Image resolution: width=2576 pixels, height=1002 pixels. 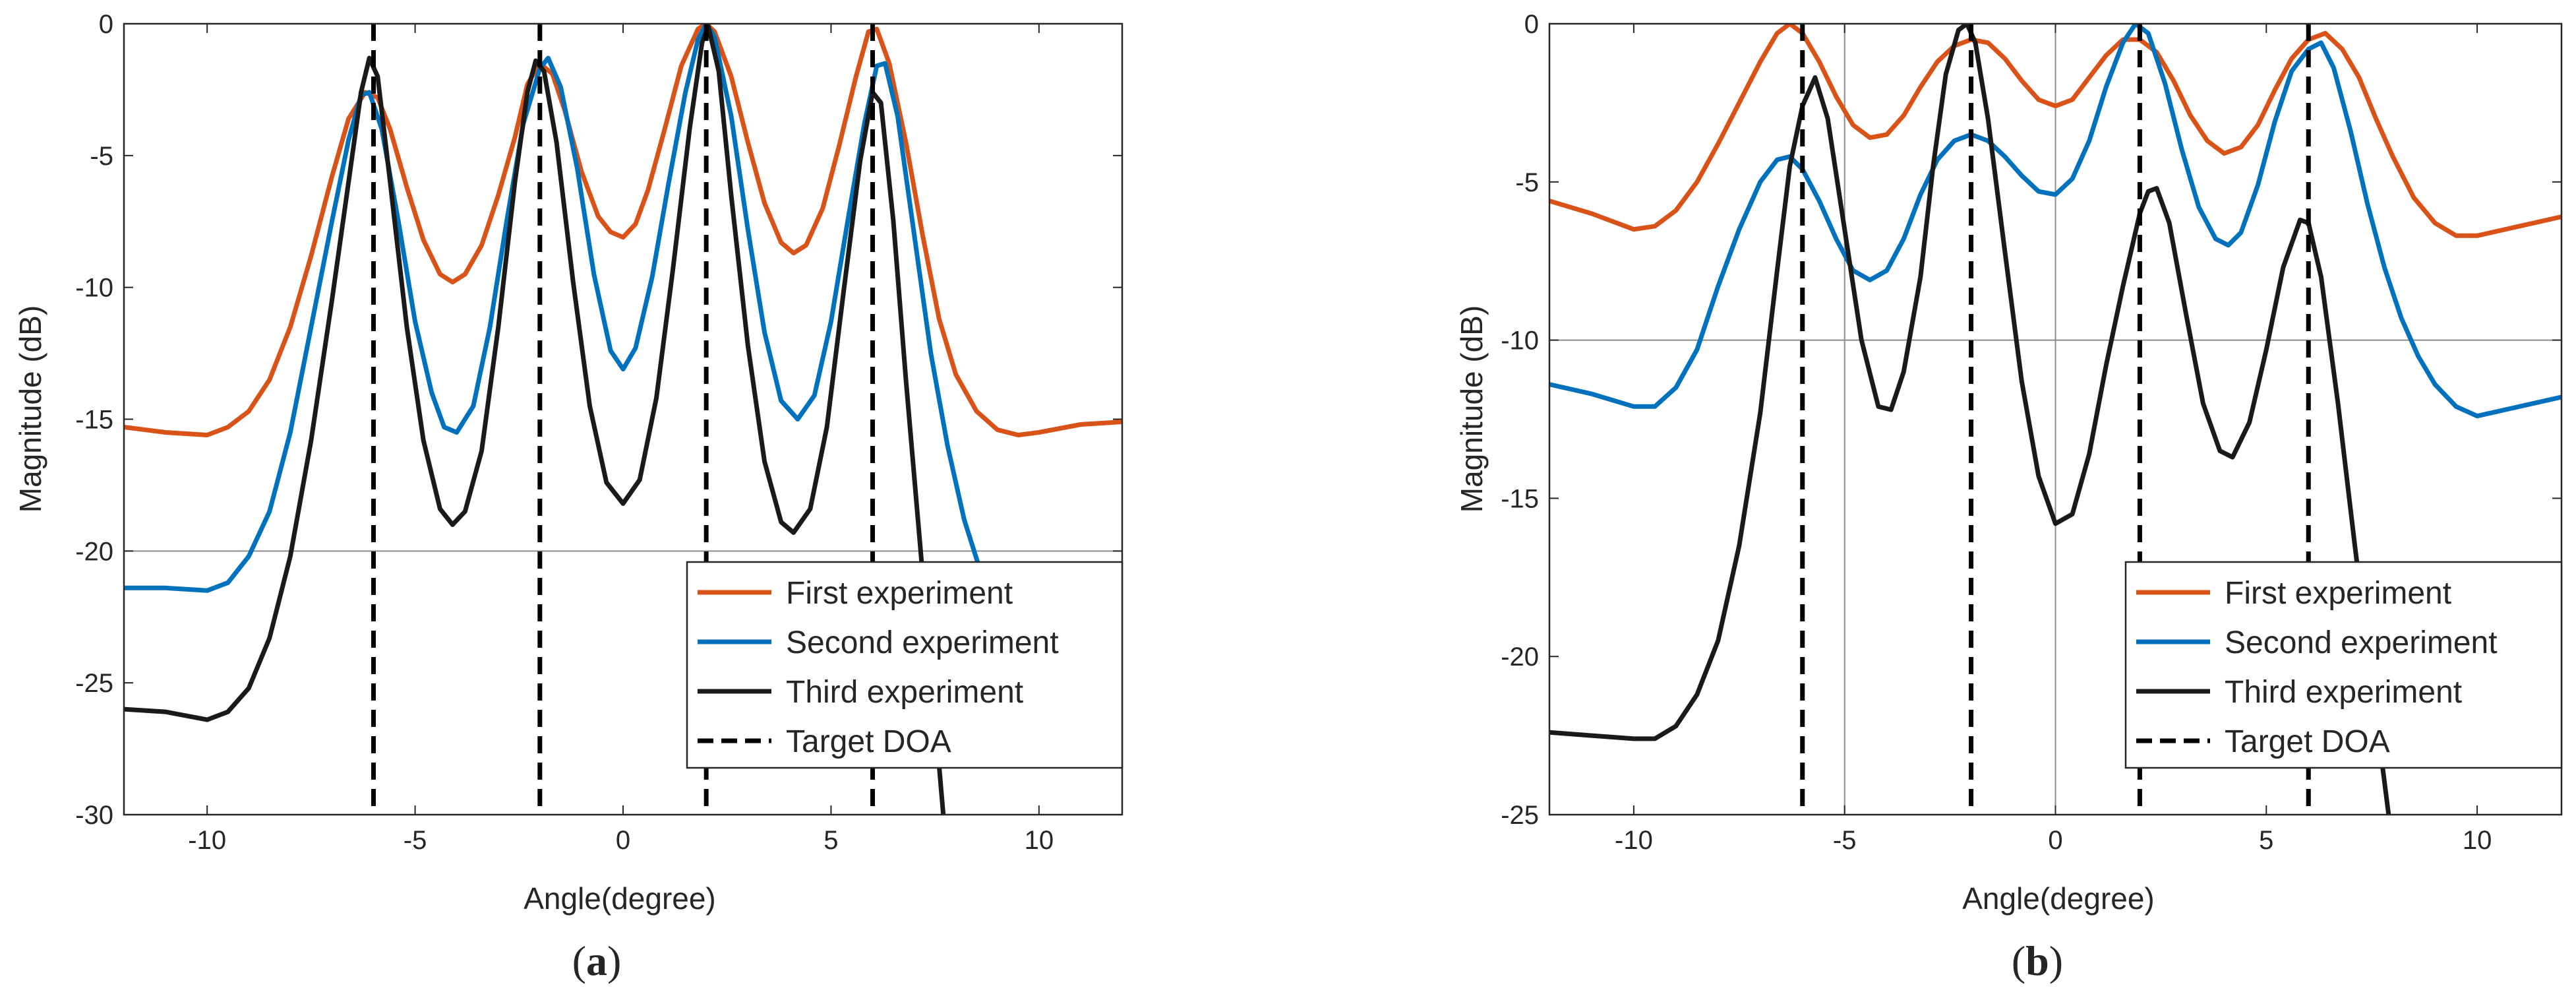 I want to click on y-tick-label: -30, so click(x=94, y=815).